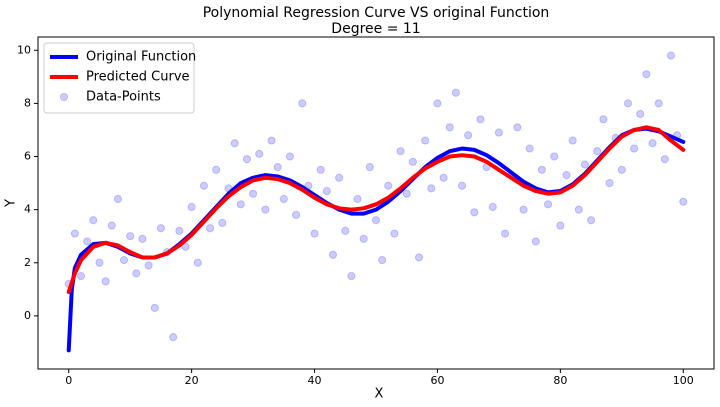  What do you see at coordinates (437, 380) in the screenshot?
I see `x-tick-label: 60` at bounding box center [437, 380].